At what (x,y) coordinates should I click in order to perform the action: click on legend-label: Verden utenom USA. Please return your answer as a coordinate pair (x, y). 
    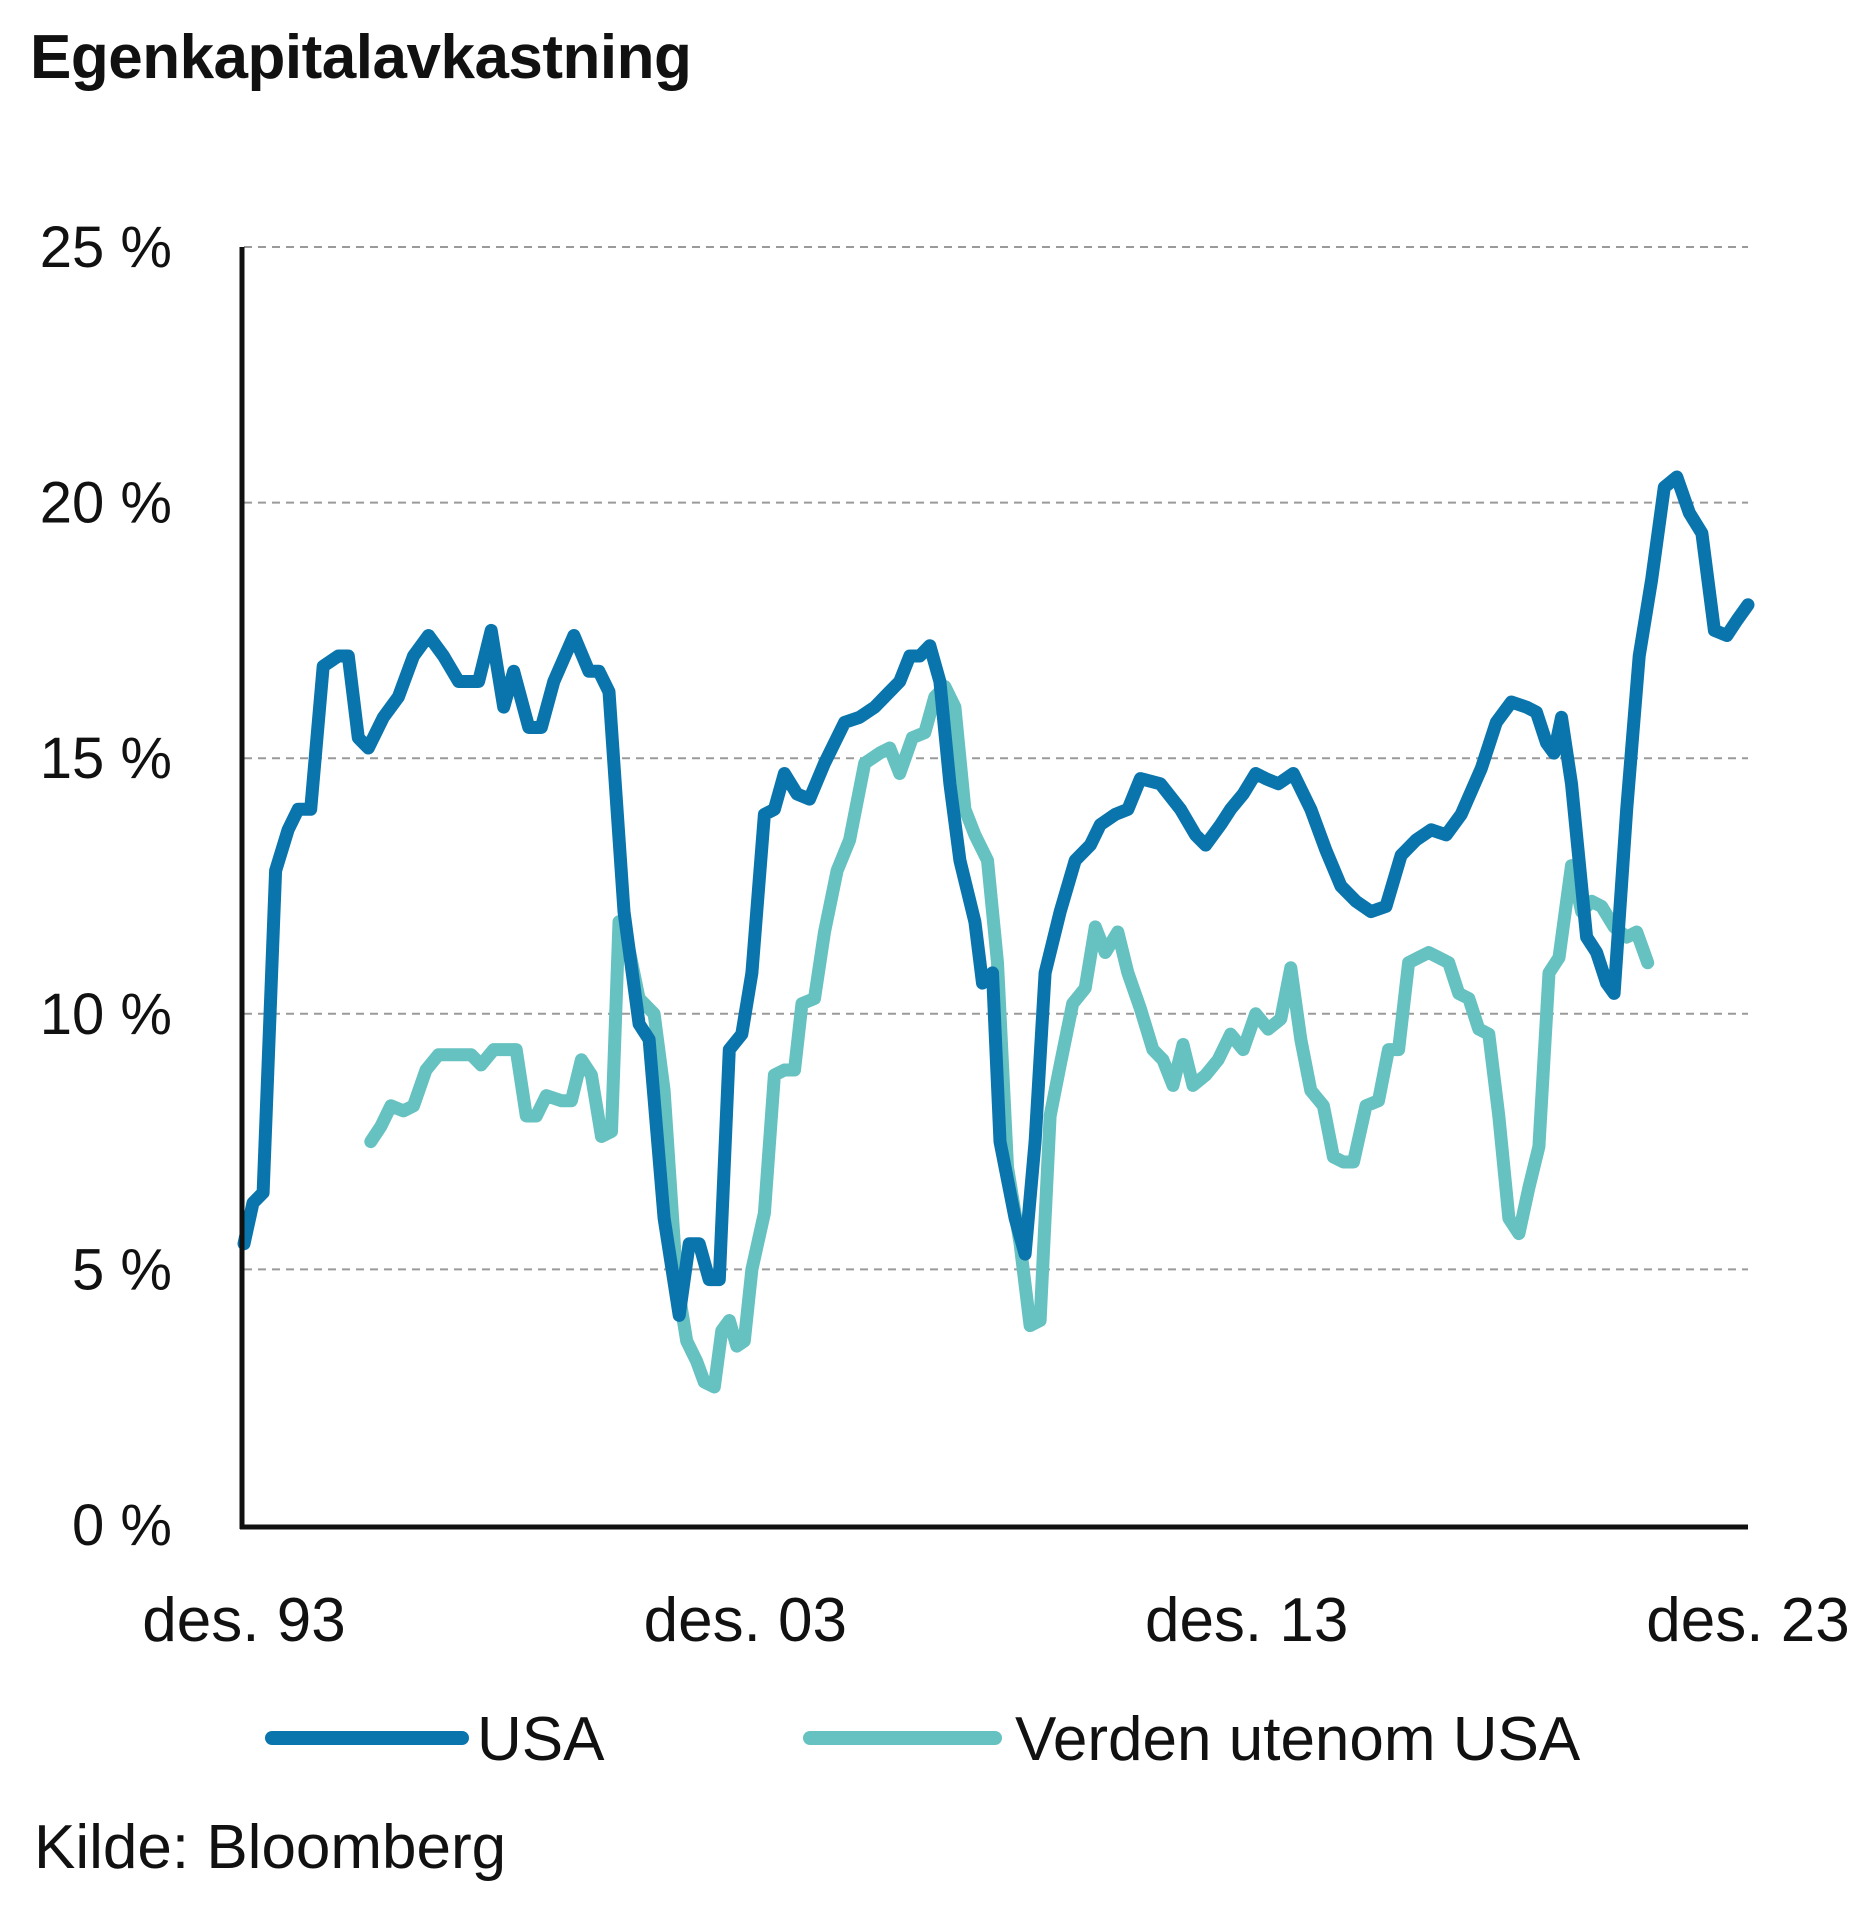
    Looking at the image, I should click on (1298, 1739).